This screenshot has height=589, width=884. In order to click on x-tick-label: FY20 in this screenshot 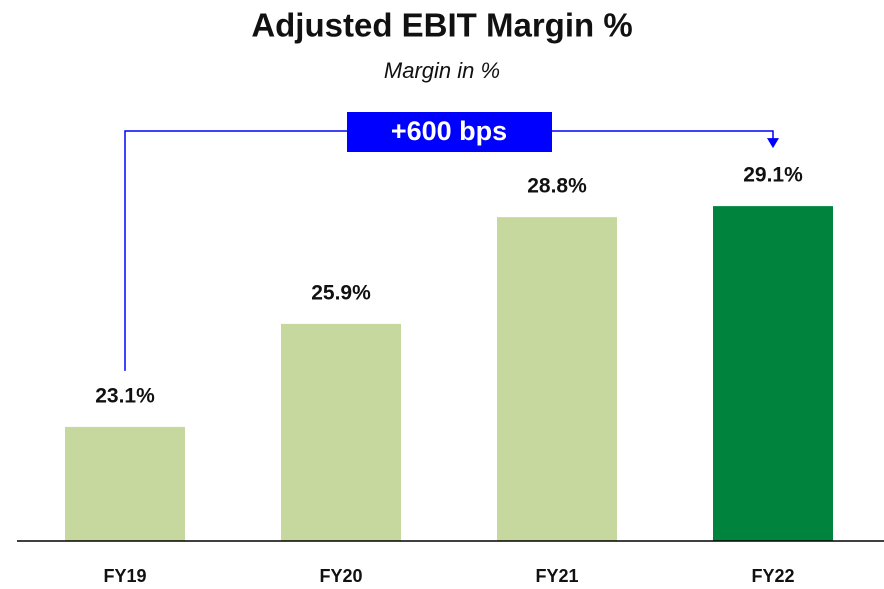, I will do `click(340, 576)`.